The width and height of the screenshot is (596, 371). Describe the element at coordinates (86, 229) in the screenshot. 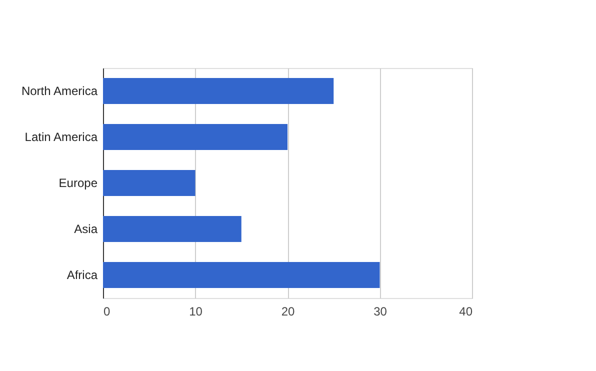

I see `y-tick-label: Asia` at that location.